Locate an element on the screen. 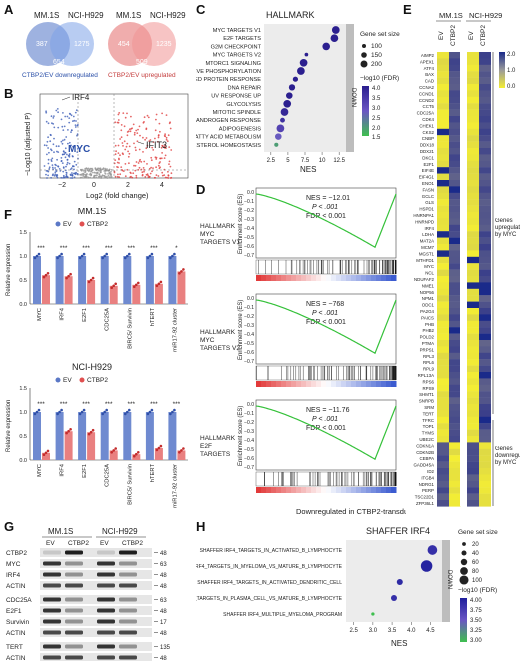 Image resolution: width=520 pixels, height=661 pixels. qpcr-significance: *** is located at coordinates (86, 404).